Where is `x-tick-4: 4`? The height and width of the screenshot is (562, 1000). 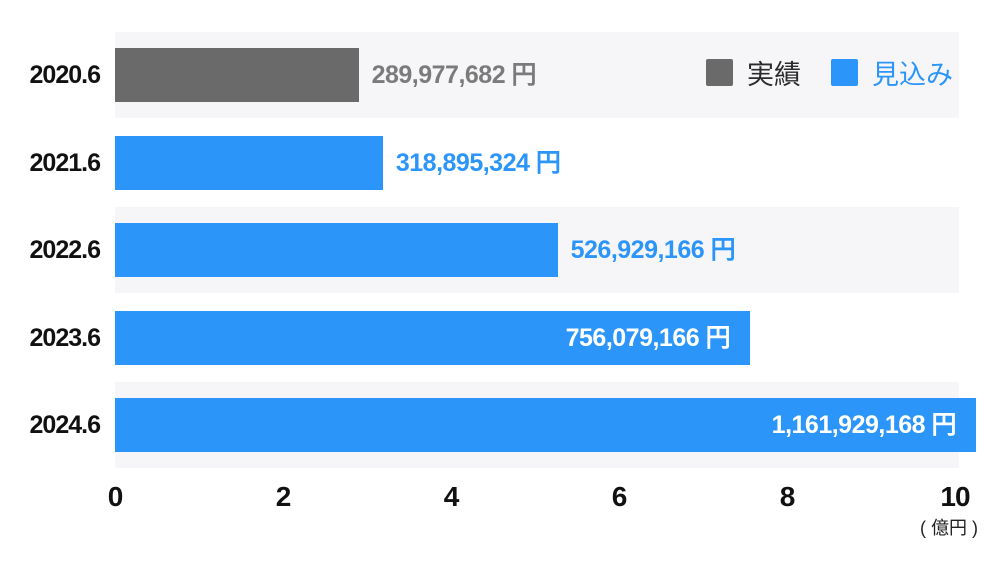 x-tick-4: 4 is located at coordinates (451, 496).